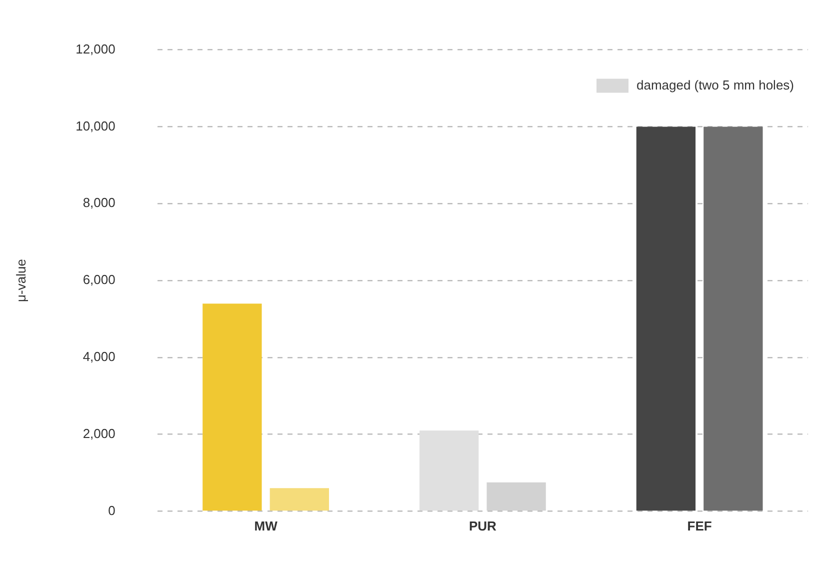 This screenshot has height=561, width=814. Describe the element at coordinates (483, 526) in the screenshot. I see `x-tick-label: PUR` at that location.